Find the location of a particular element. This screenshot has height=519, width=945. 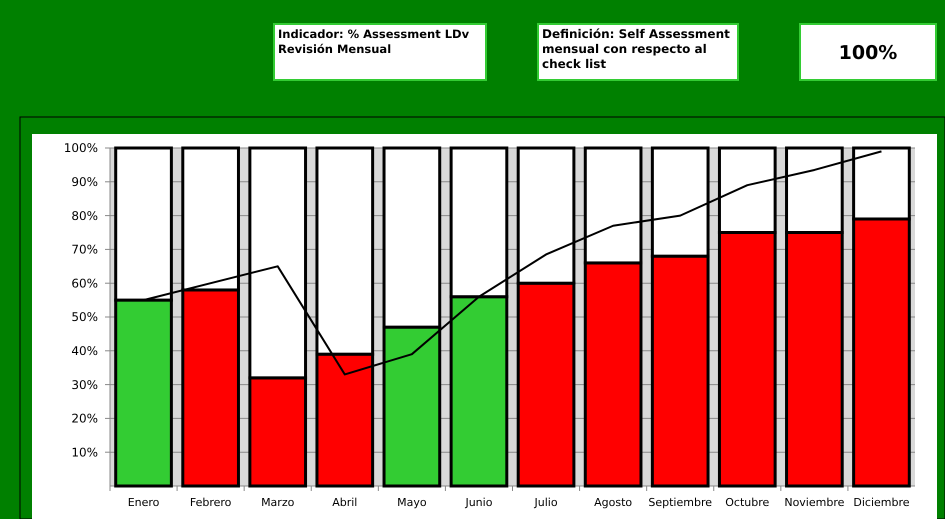

y-tick-label: 10% is located at coordinates (84, 452).